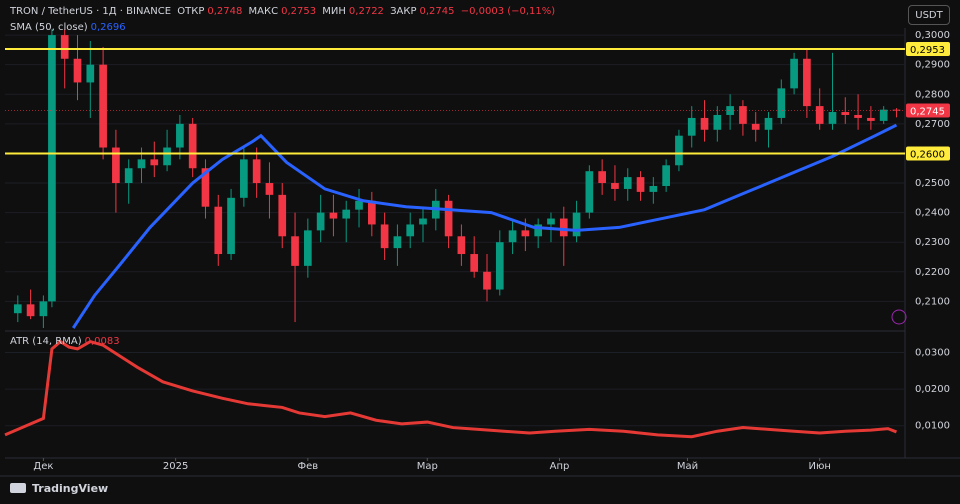 This screenshot has width=960, height=504. I want to click on x-tick-label: Июн, so click(819, 466).